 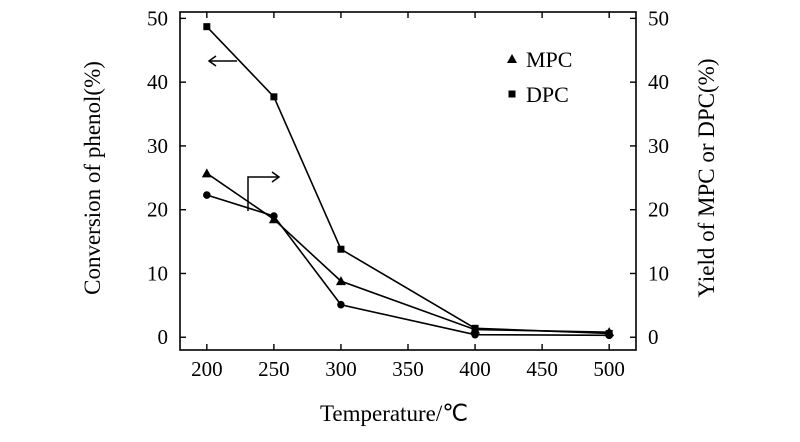 What do you see at coordinates (549, 59) in the screenshot?
I see `legend-label-mpc: MPC` at bounding box center [549, 59].